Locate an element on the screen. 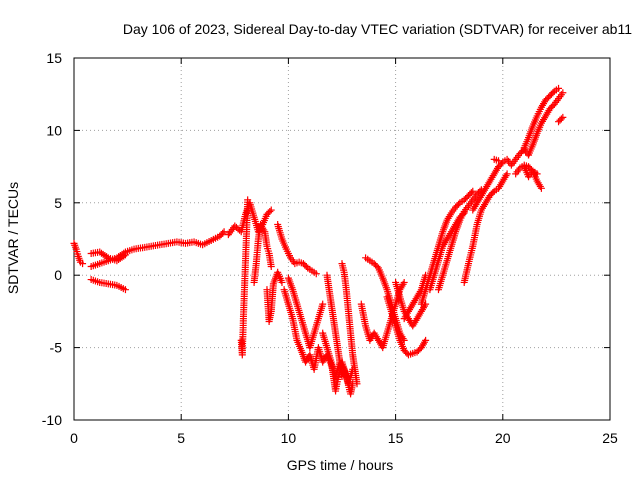  y-tick-label: 0 is located at coordinates (58, 275).